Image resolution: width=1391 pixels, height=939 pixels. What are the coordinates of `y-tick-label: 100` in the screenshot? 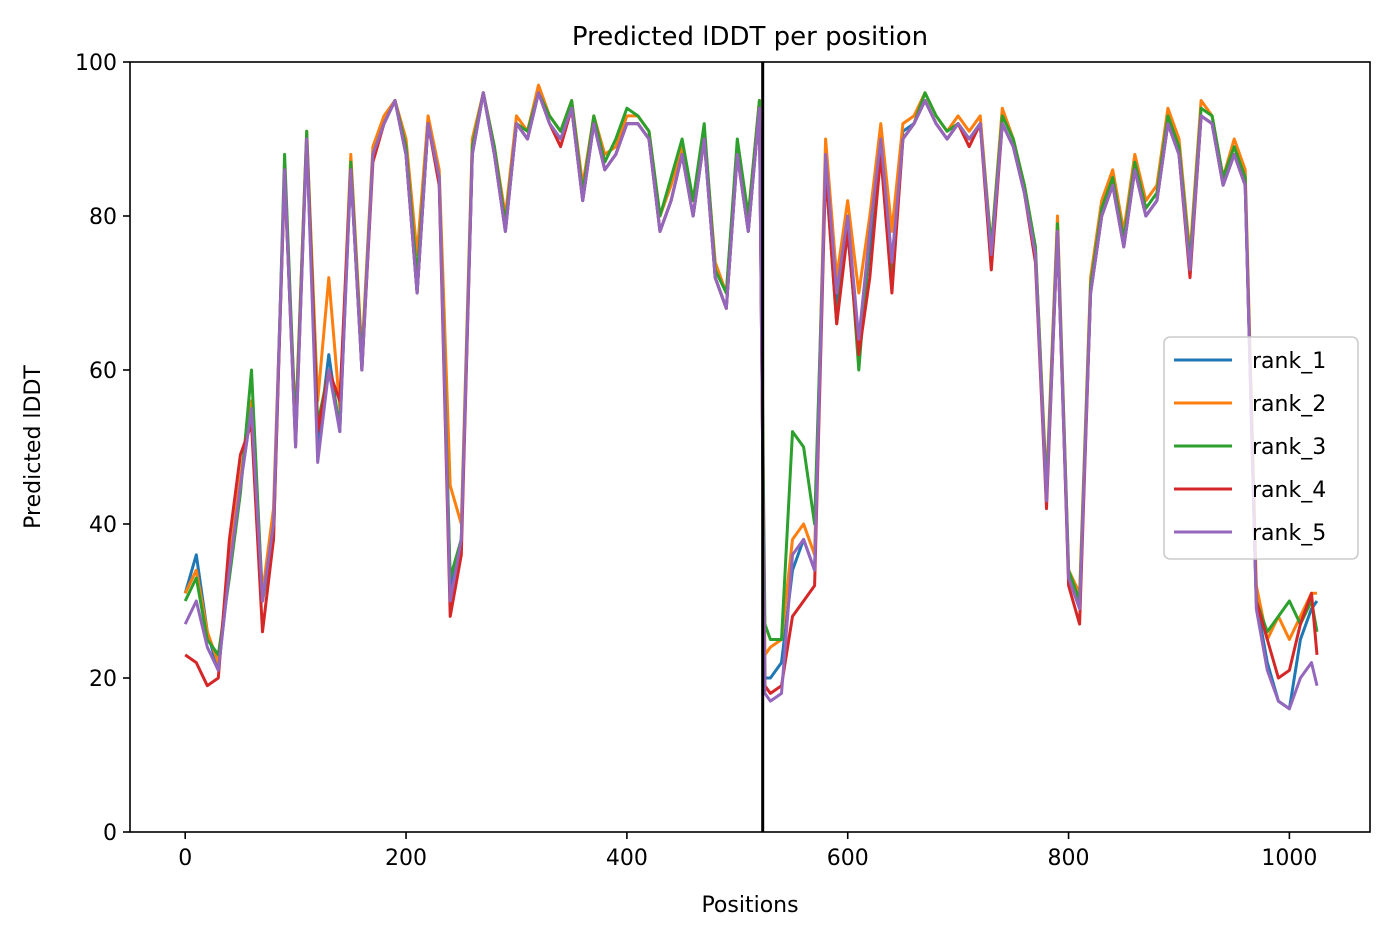 It's located at (96, 63).